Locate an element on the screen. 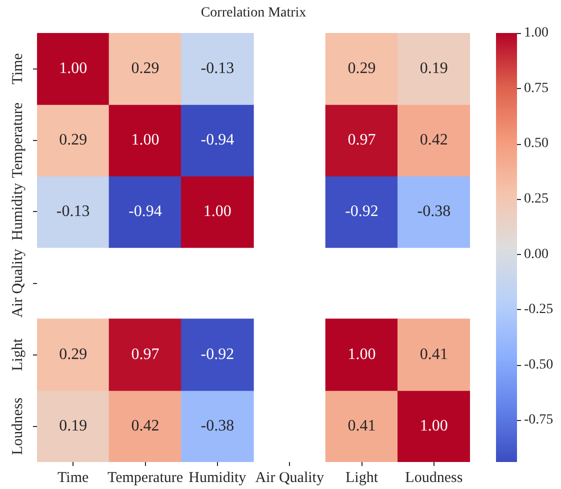  x-tick-label: Air Quality is located at coordinates (289, 478).